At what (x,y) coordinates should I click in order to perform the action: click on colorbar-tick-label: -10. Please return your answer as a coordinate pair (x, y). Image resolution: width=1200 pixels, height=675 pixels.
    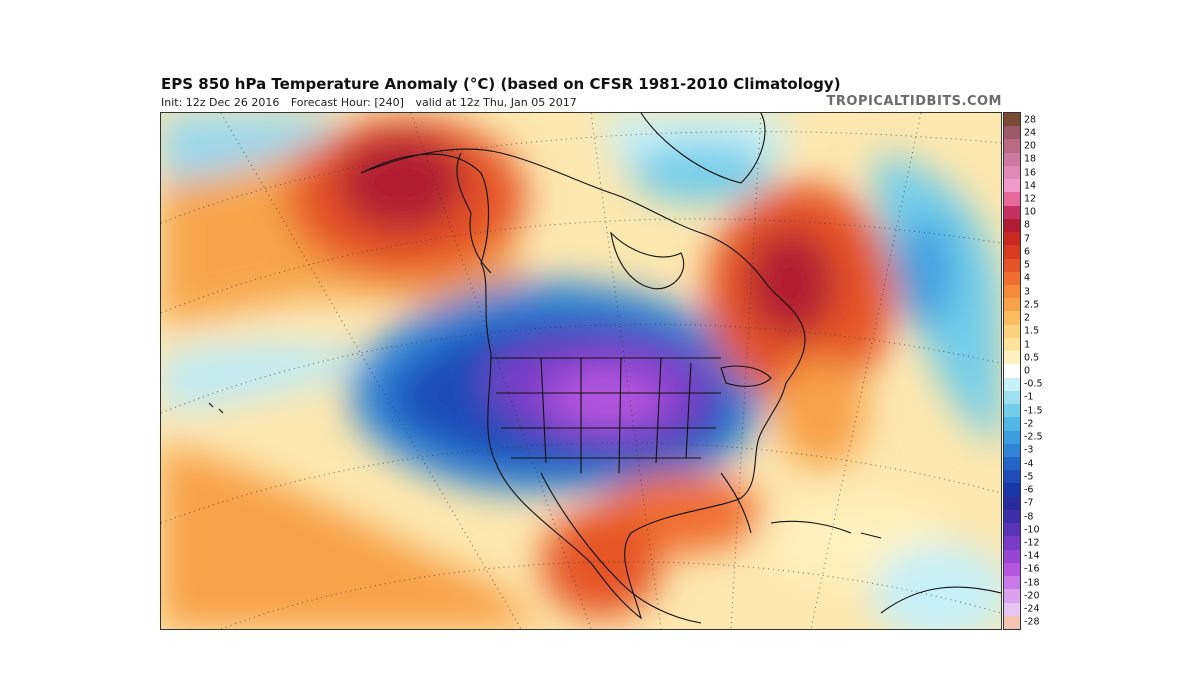
    Looking at the image, I should click on (1032, 530).